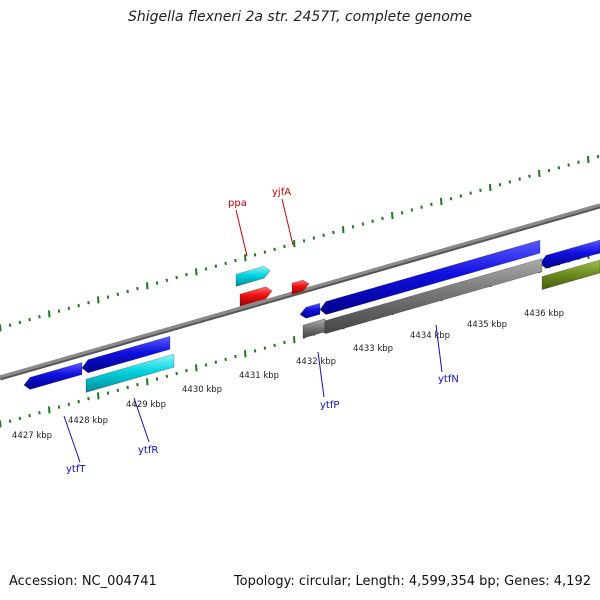  I want to click on gene-block-ppa, so click(253, 276).